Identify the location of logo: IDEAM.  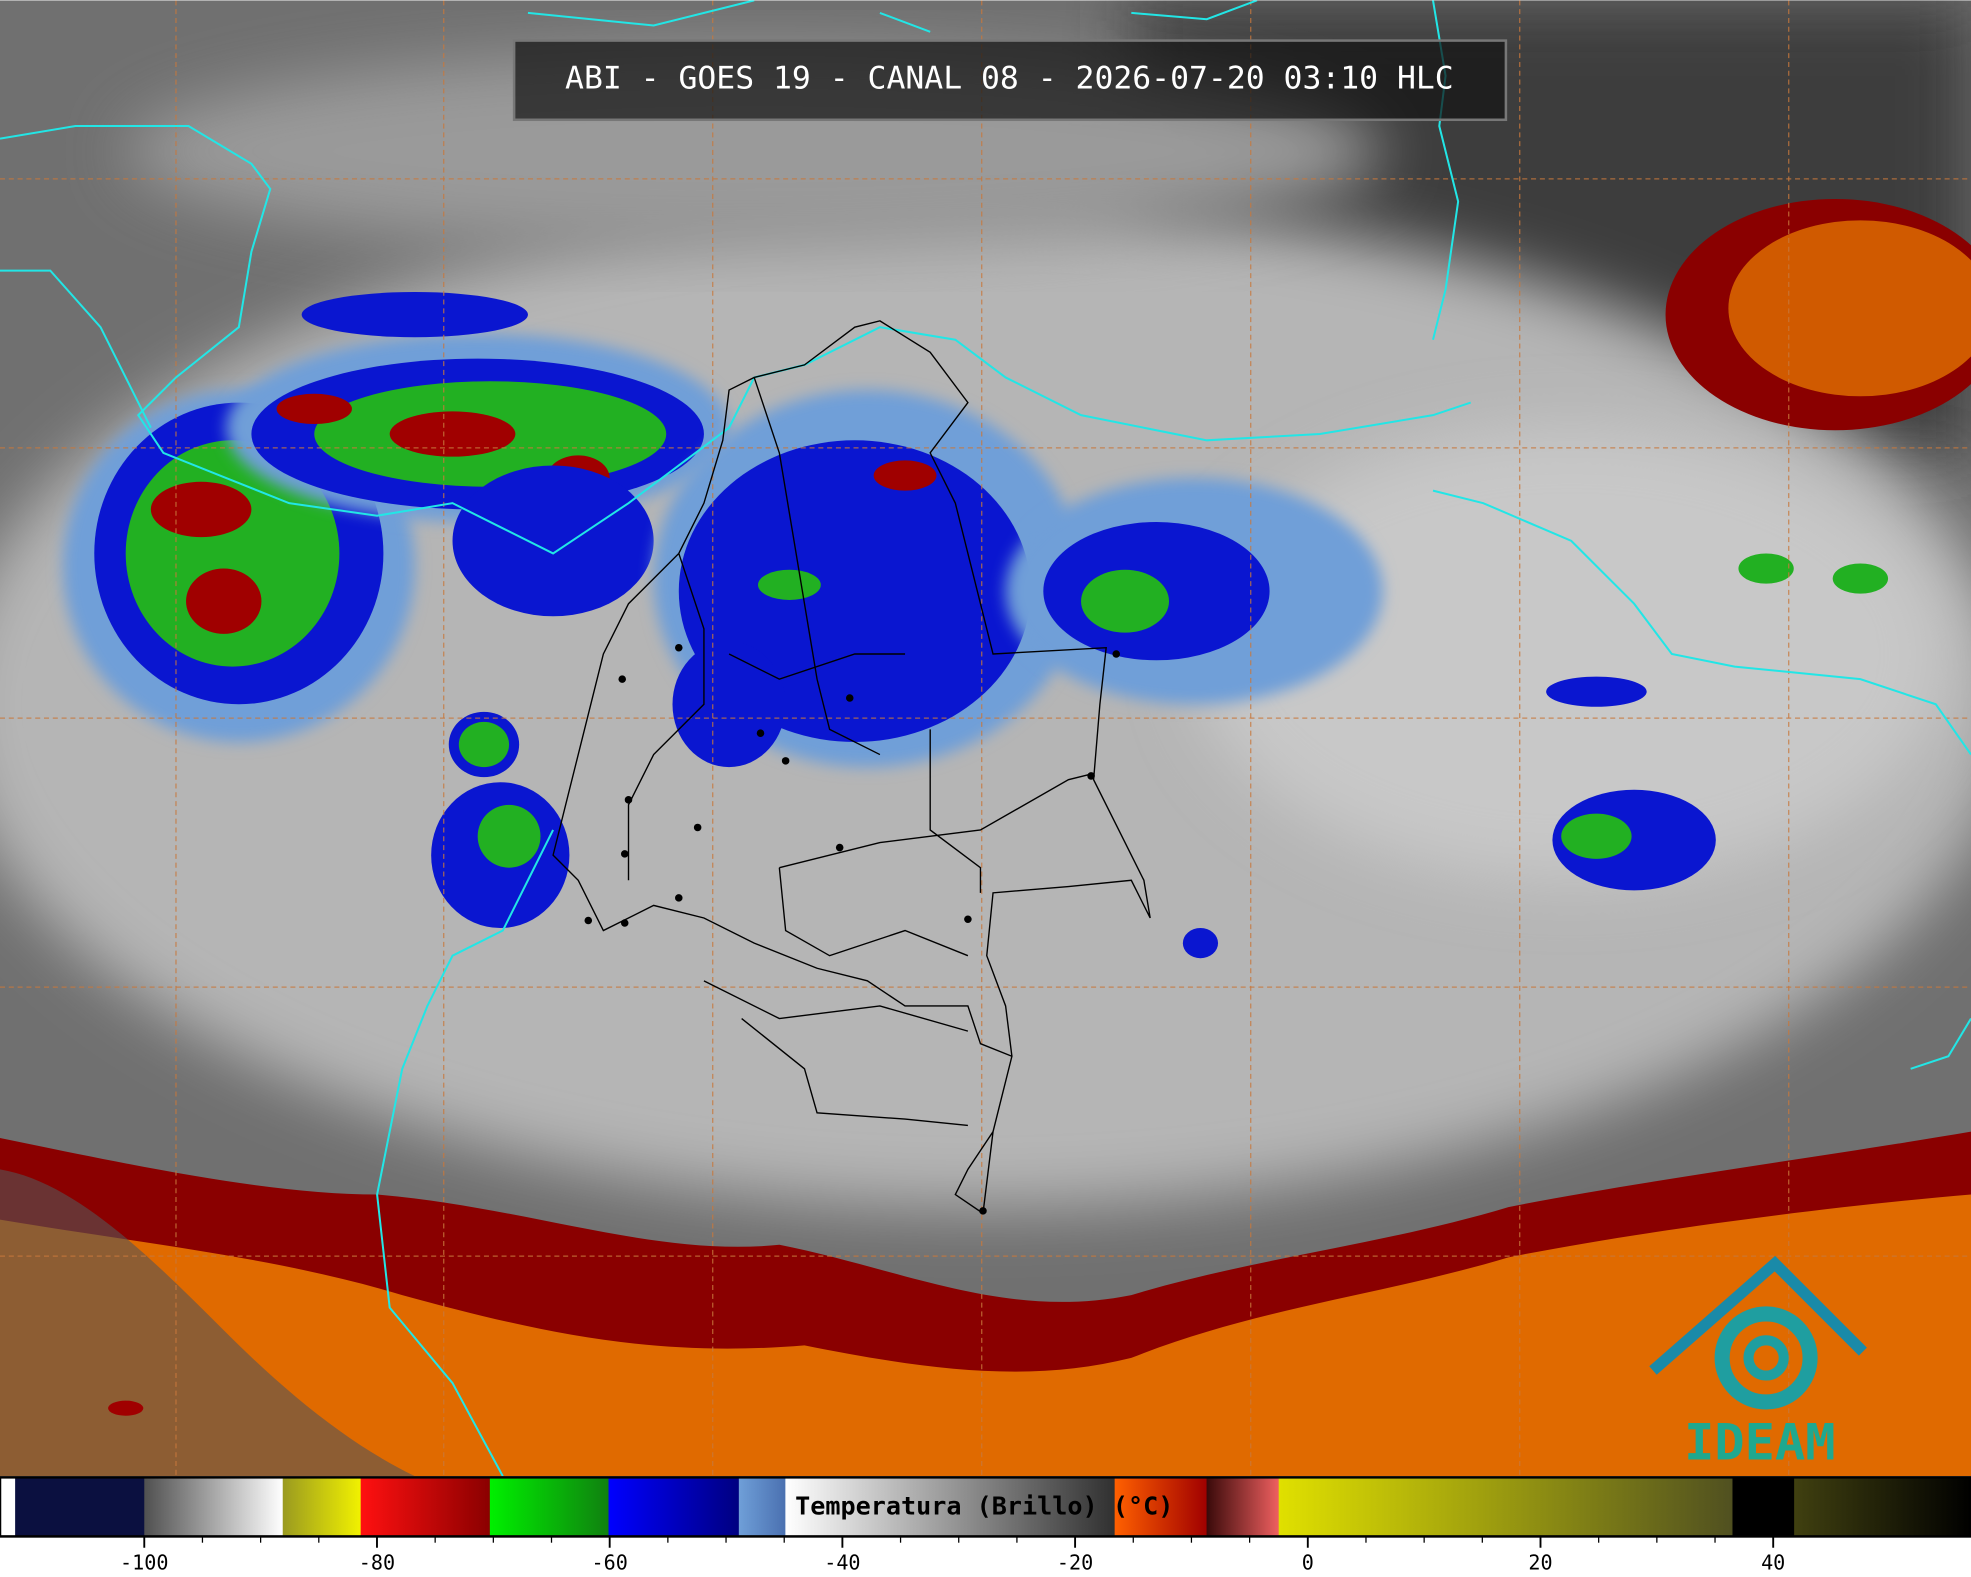
(1758, 1363).